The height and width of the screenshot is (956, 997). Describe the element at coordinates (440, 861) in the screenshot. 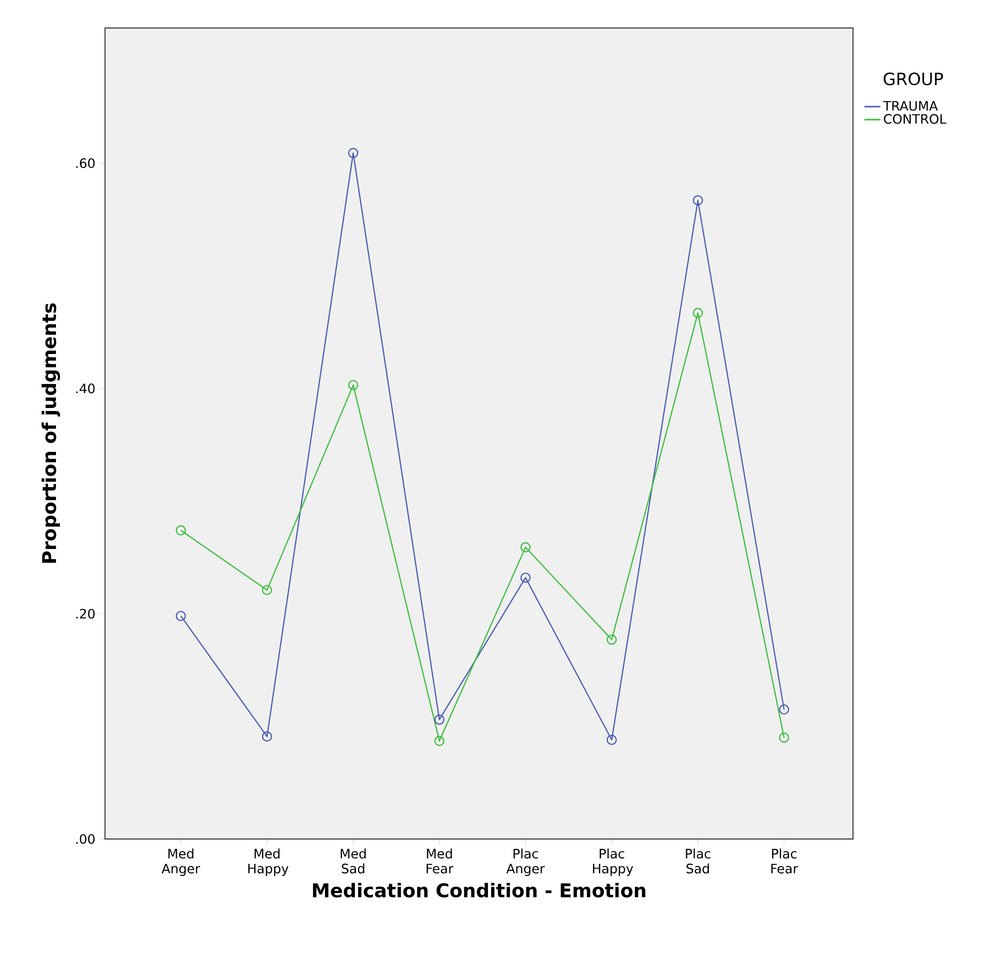

I see `x-tick-label: Med Fear` at that location.